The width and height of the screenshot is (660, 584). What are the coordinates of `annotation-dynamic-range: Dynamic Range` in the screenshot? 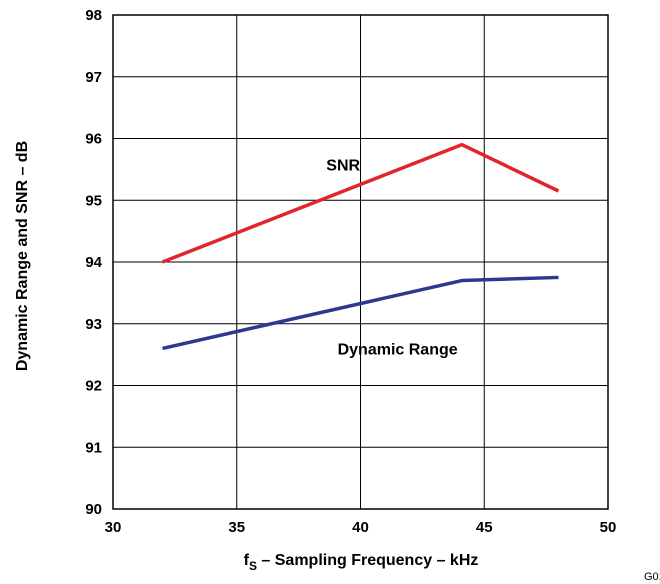 It's located at (398, 350).